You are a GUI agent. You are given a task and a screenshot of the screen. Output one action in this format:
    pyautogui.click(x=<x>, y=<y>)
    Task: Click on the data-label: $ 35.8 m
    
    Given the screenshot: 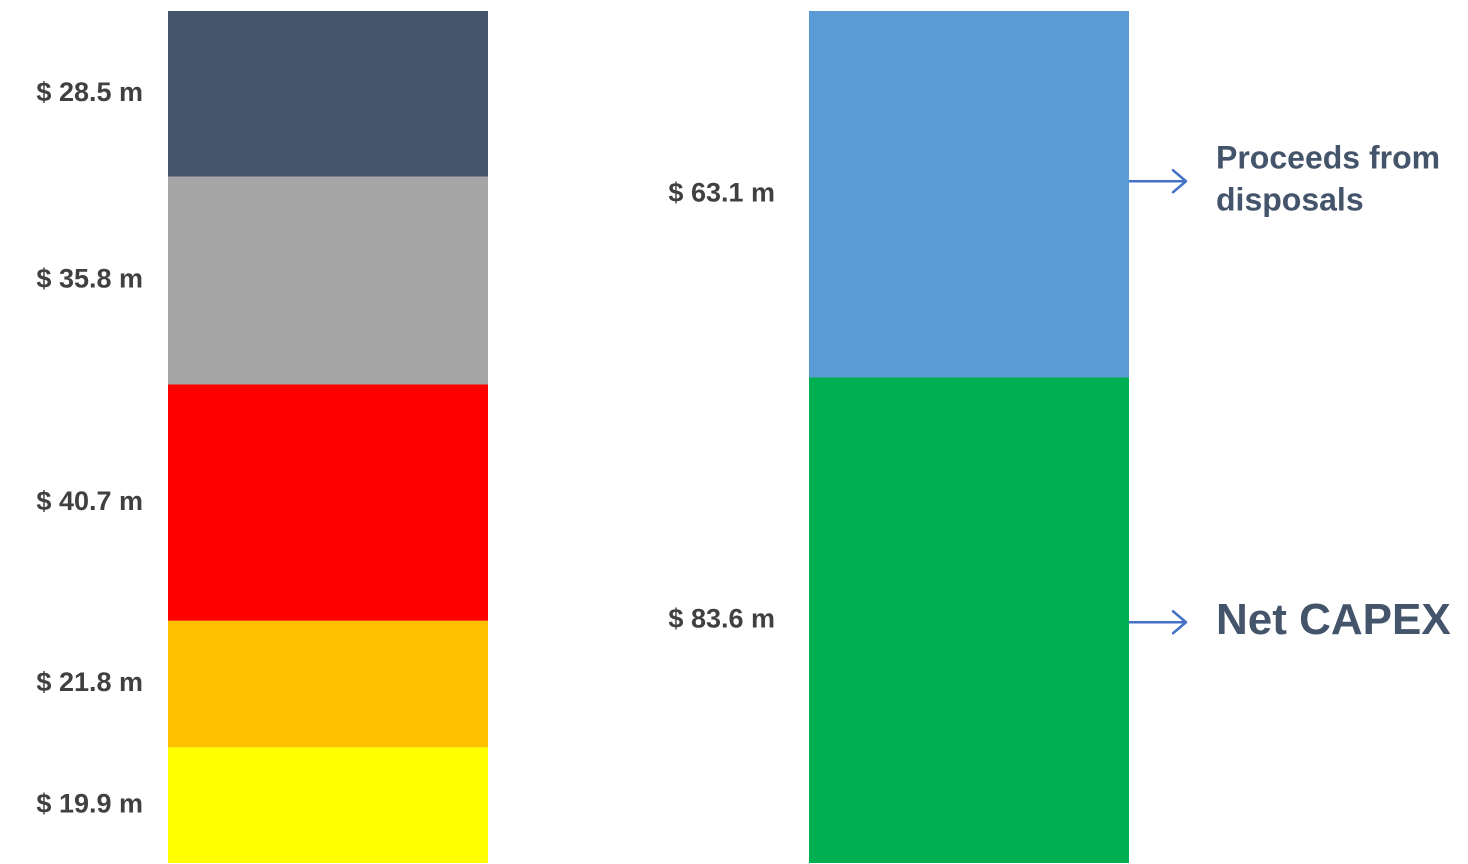 What is the action you would take?
    pyautogui.click(x=89, y=279)
    